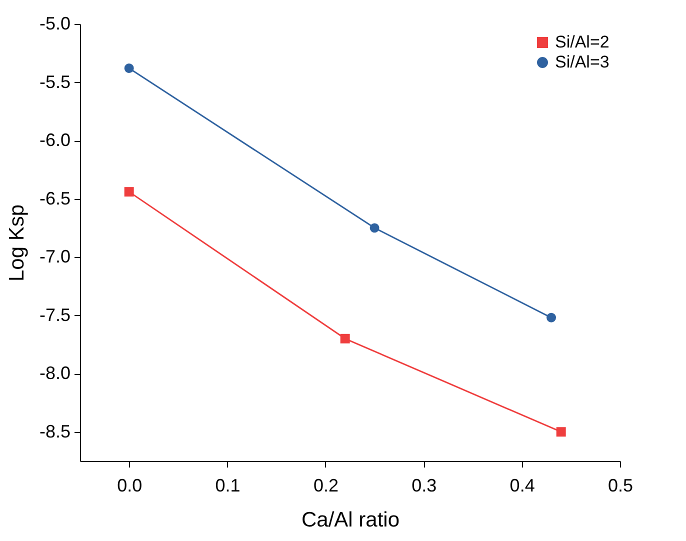 The image size is (686, 541). What do you see at coordinates (325, 486) in the screenshot?
I see `x-tick-label: 0.2` at bounding box center [325, 486].